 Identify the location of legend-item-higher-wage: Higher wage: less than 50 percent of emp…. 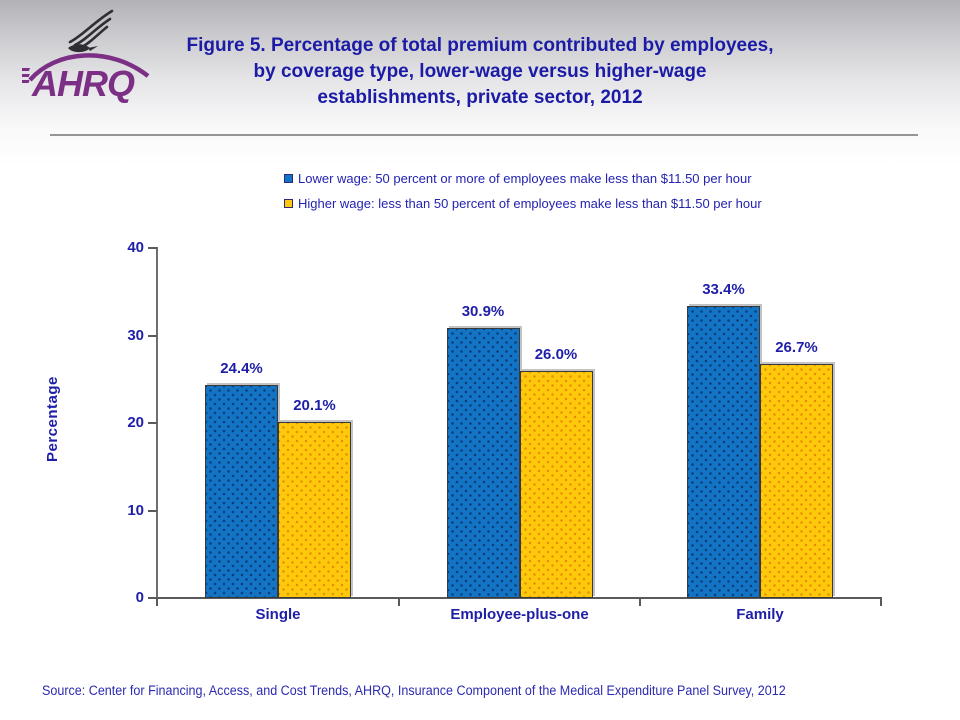
(523, 203).